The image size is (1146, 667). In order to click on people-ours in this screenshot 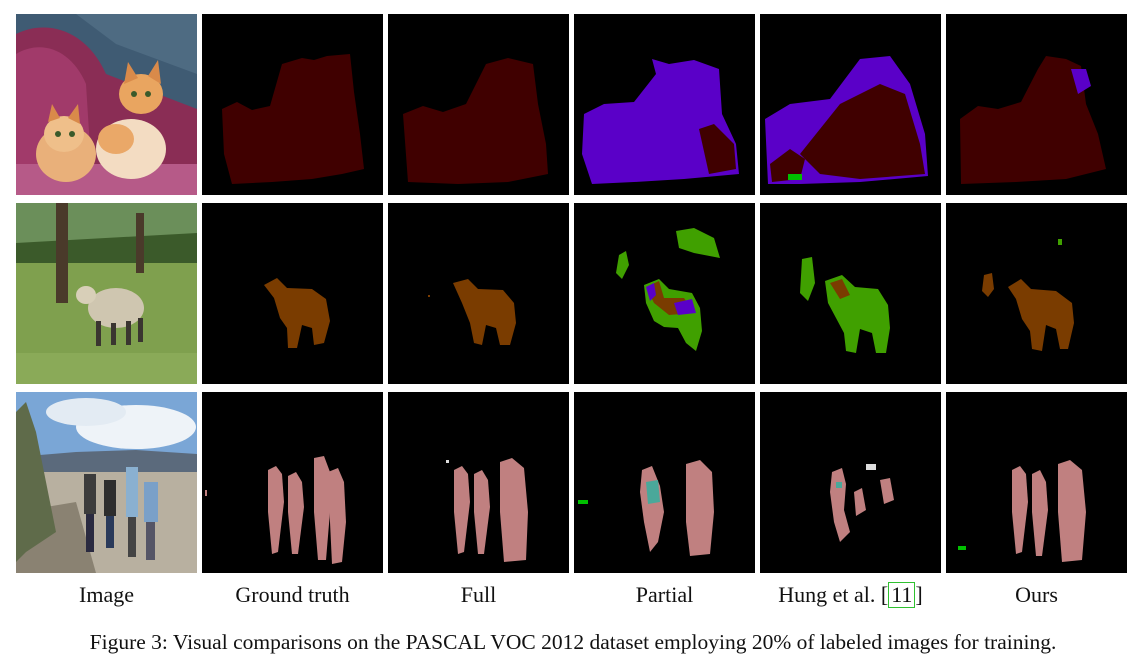, I will do `click(1036, 482)`.